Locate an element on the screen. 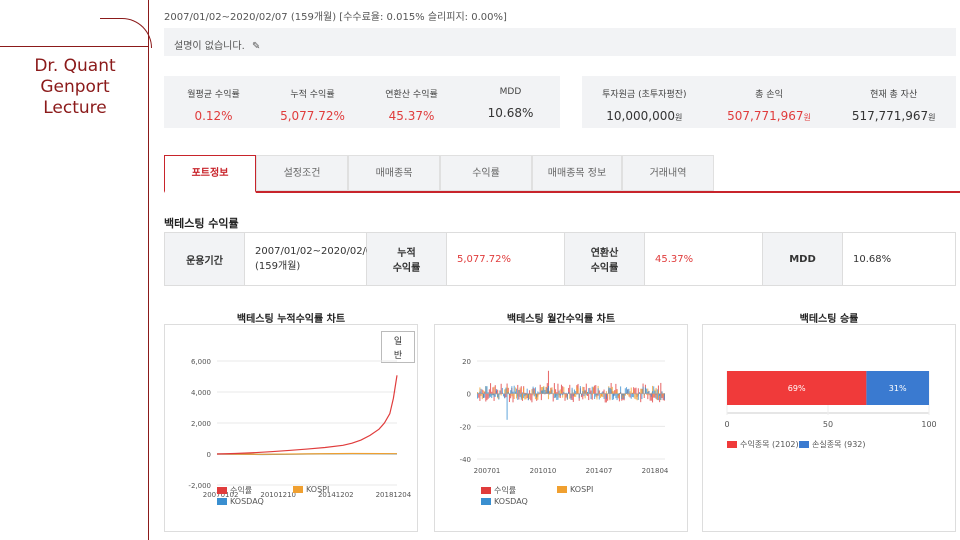 This screenshot has width=960, height=540. x-tick-label: 20070102 is located at coordinates (221, 495).